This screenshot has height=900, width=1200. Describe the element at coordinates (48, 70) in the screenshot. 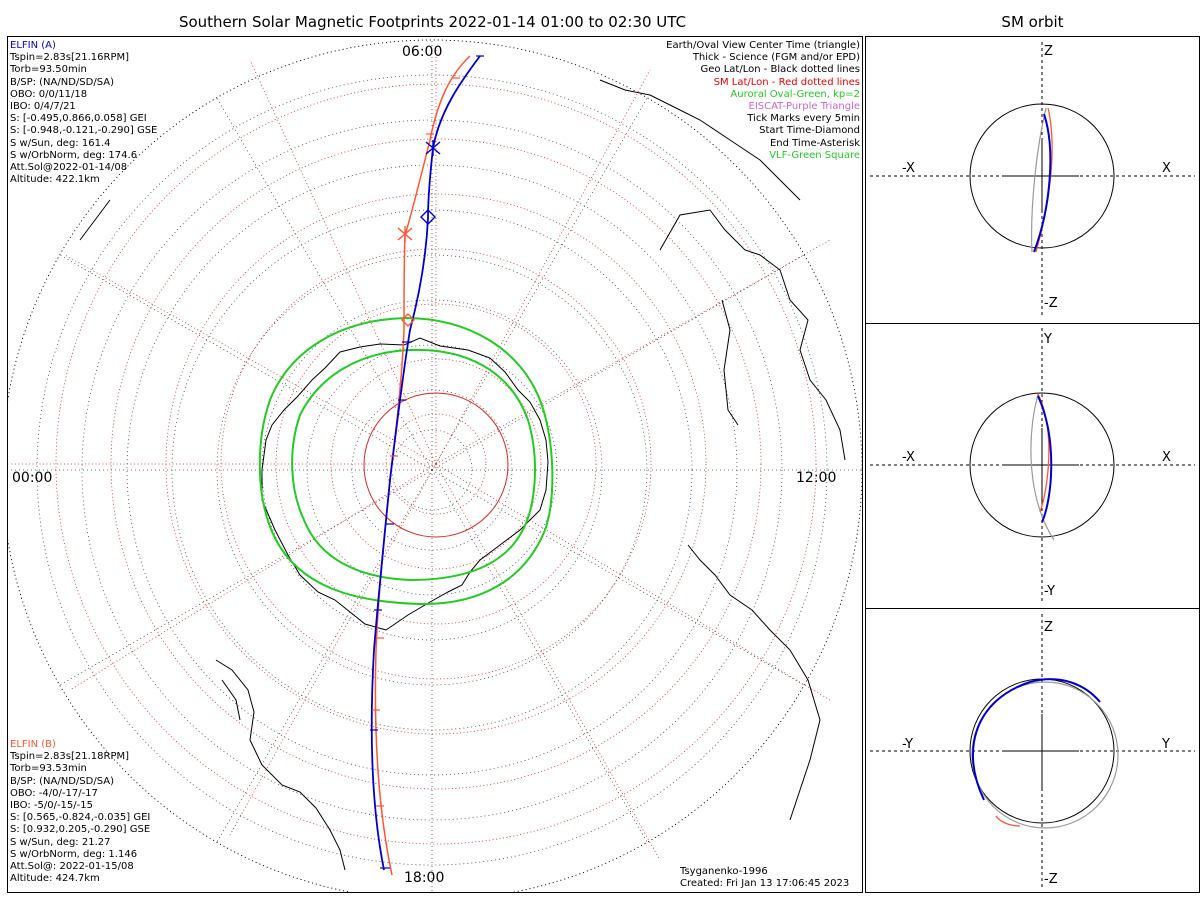

I see `elfin-a-line: Torb=93.50min` at that location.